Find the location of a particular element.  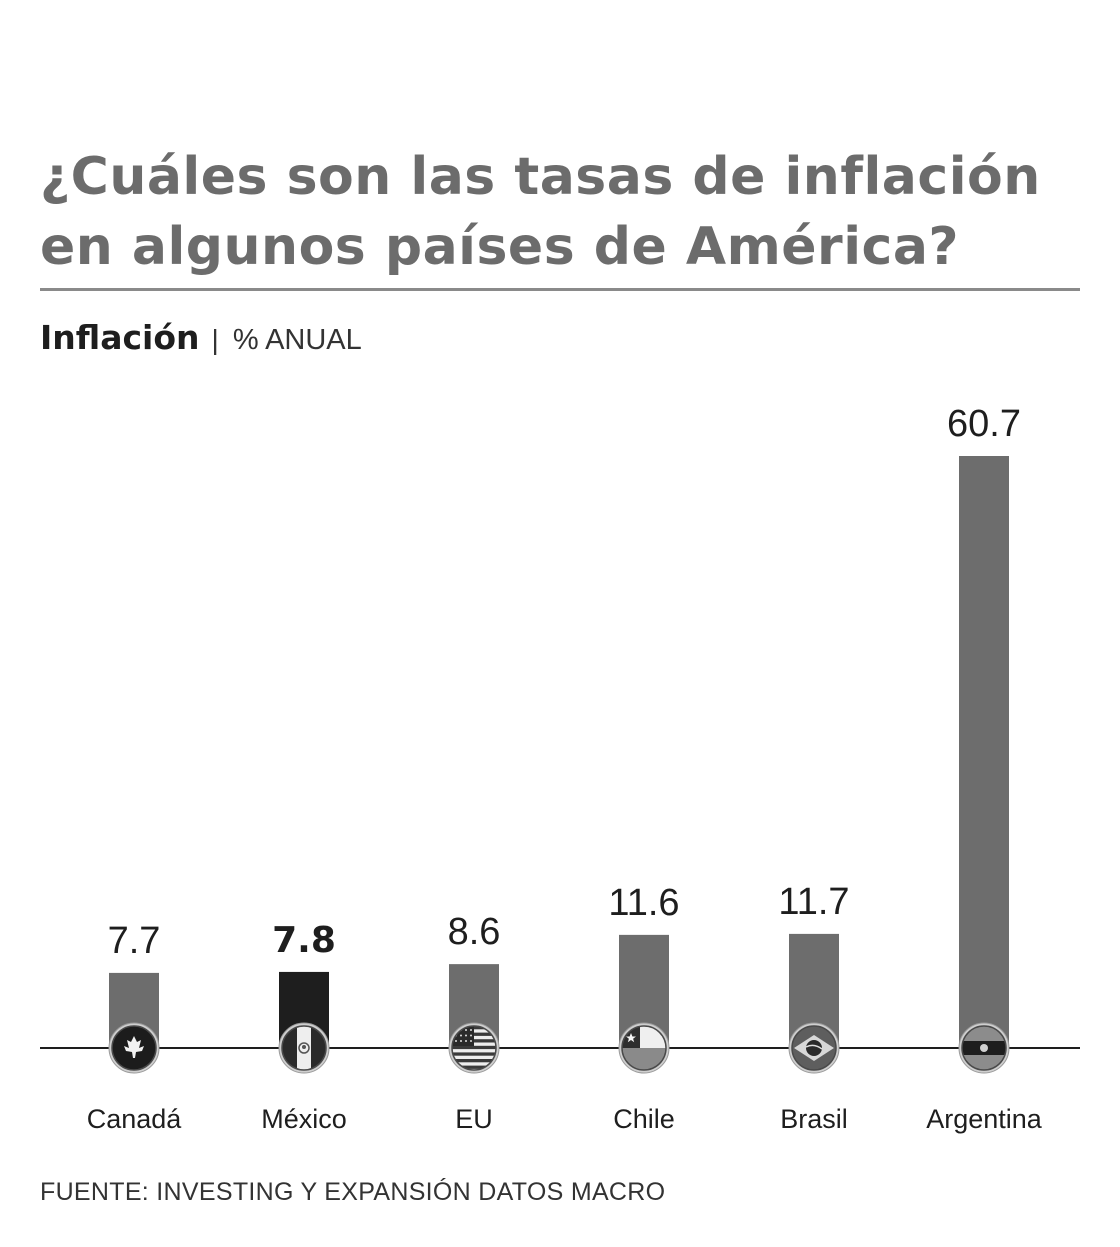

mexico-flag-icon is located at coordinates (304, 1048).